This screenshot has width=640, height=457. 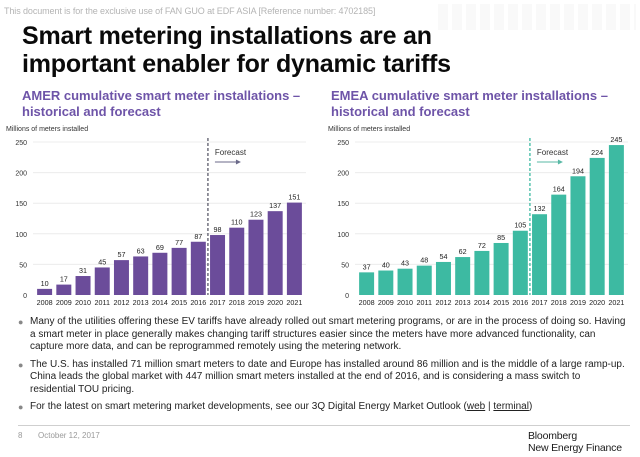 What do you see at coordinates (102, 261) in the screenshot?
I see `amer-data-label: 45` at bounding box center [102, 261].